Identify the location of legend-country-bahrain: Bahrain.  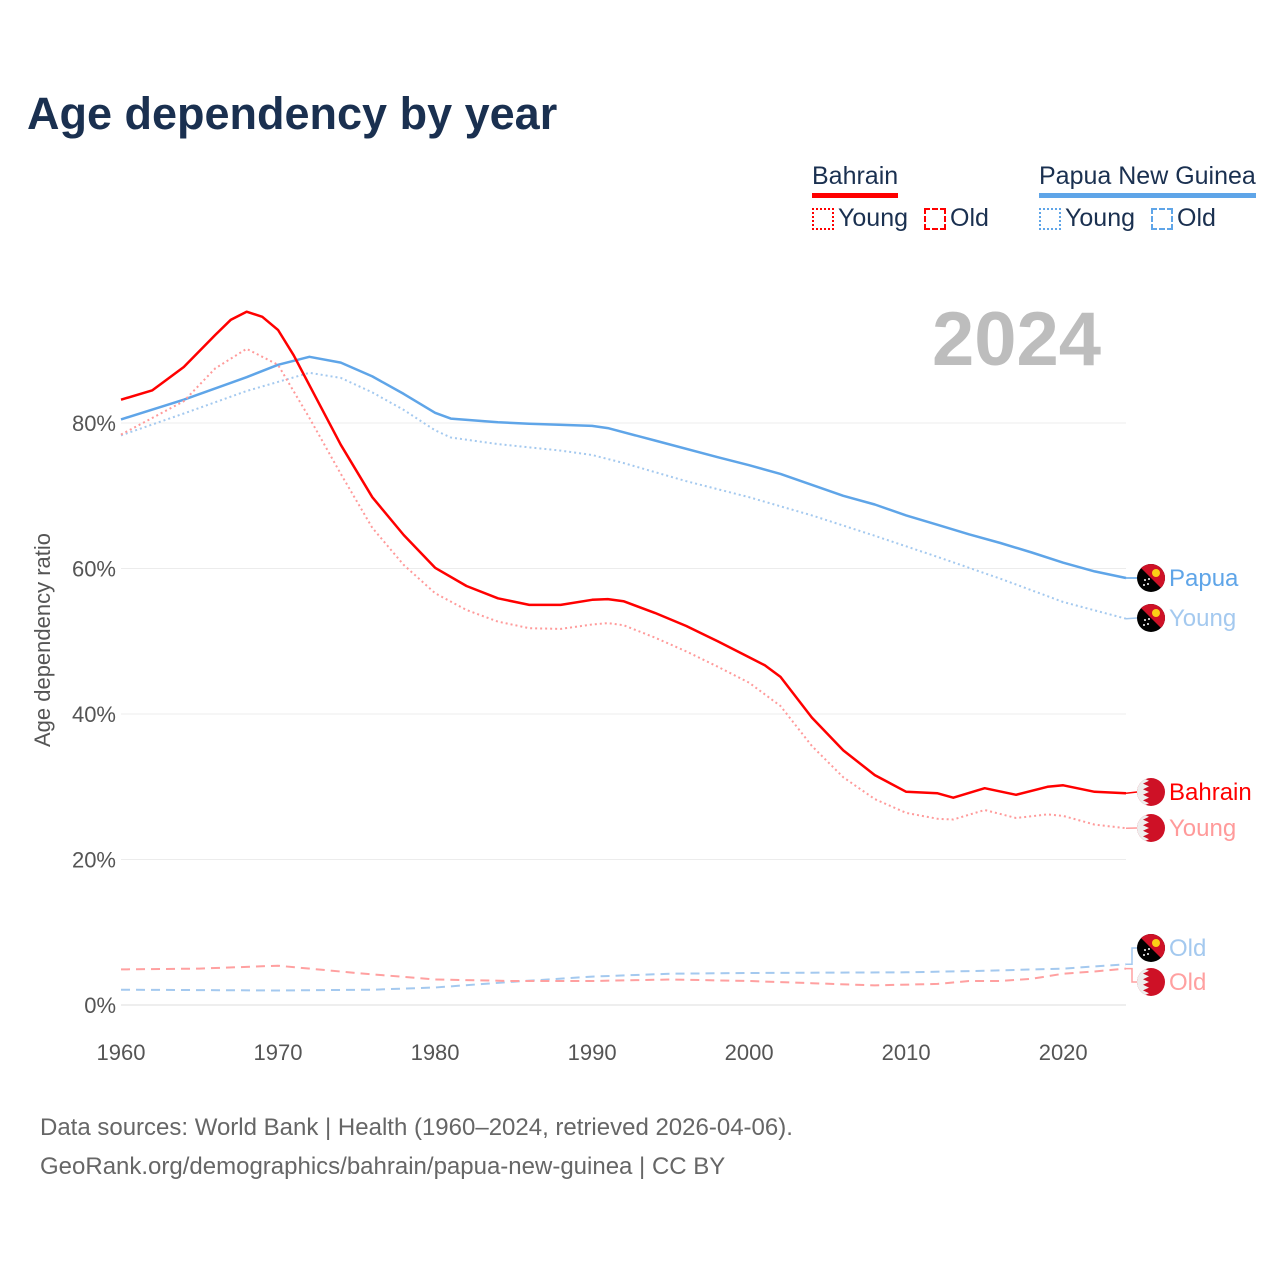
(855, 180).